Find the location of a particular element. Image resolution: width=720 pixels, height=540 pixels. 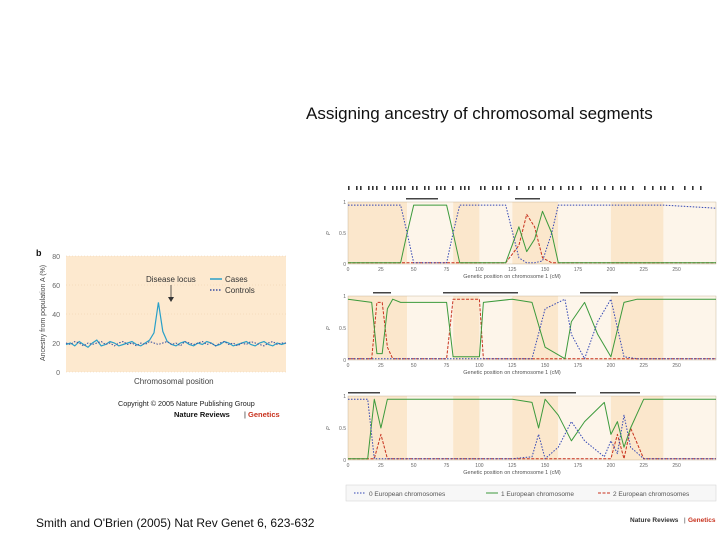

y-axis-label: Ancestry from population A (%) is located at coordinates (43, 313).